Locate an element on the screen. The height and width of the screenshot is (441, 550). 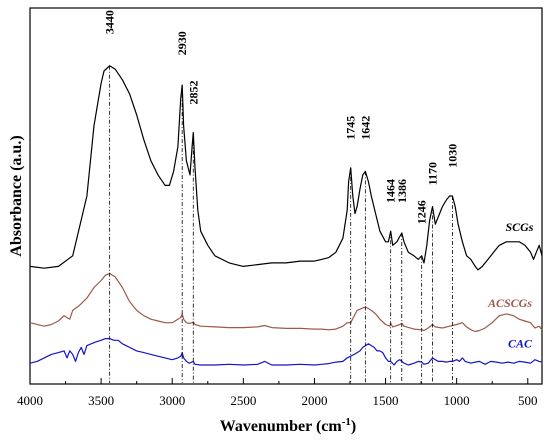
peak-label-3440: 3440 is located at coordinates (110, 22).